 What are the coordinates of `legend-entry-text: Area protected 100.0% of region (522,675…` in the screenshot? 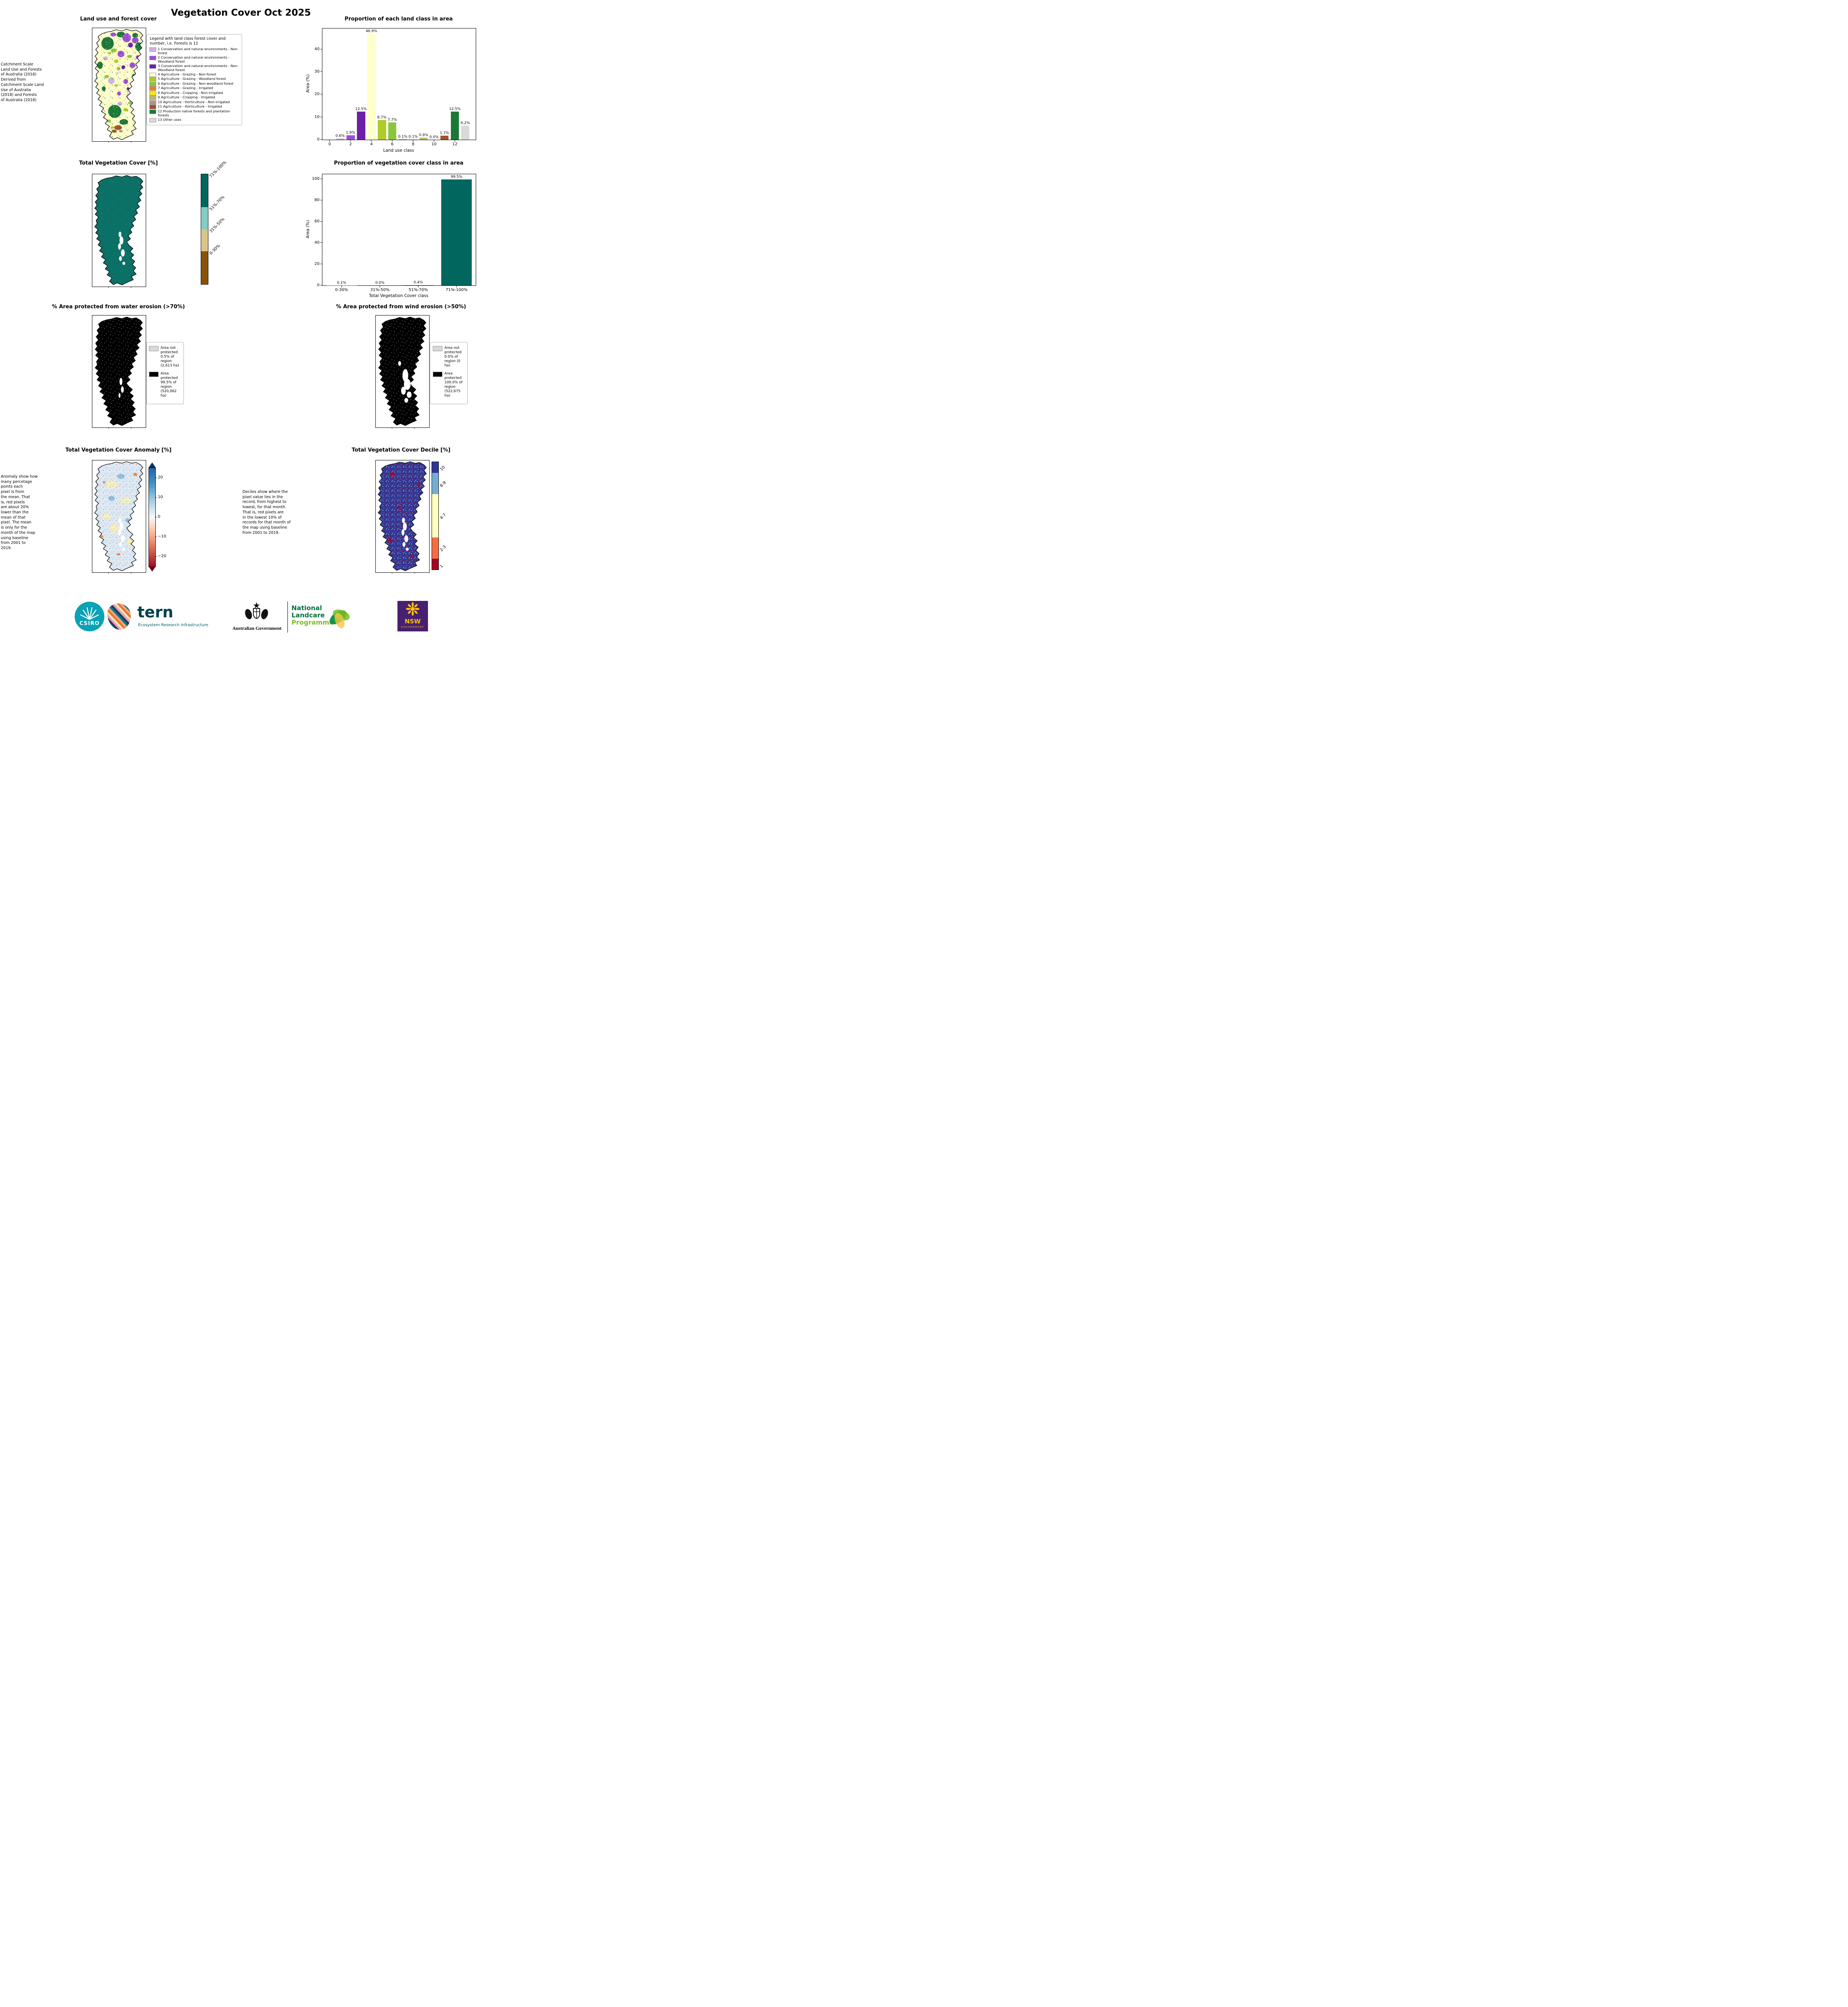 It's located at (453, 384).